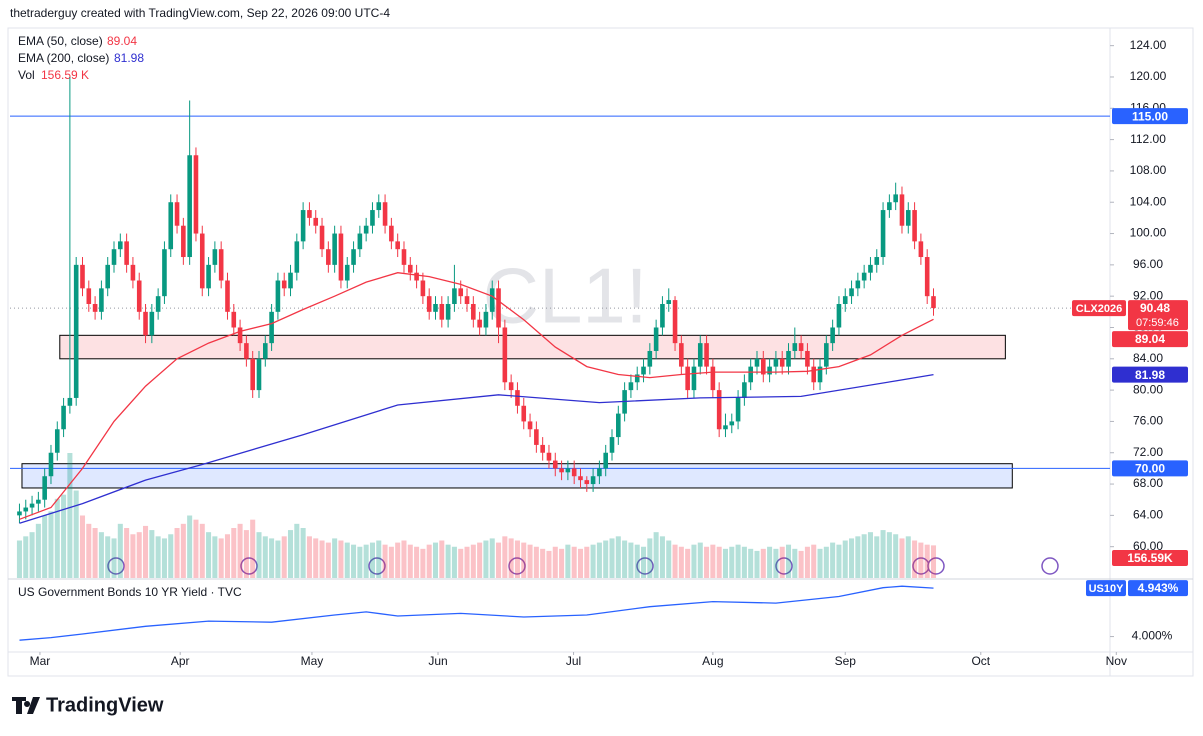 Image resolution: width=1203 pixels, height=736 pixels. I want to click on y-tick-label: 104.00, so click(1148, 201).